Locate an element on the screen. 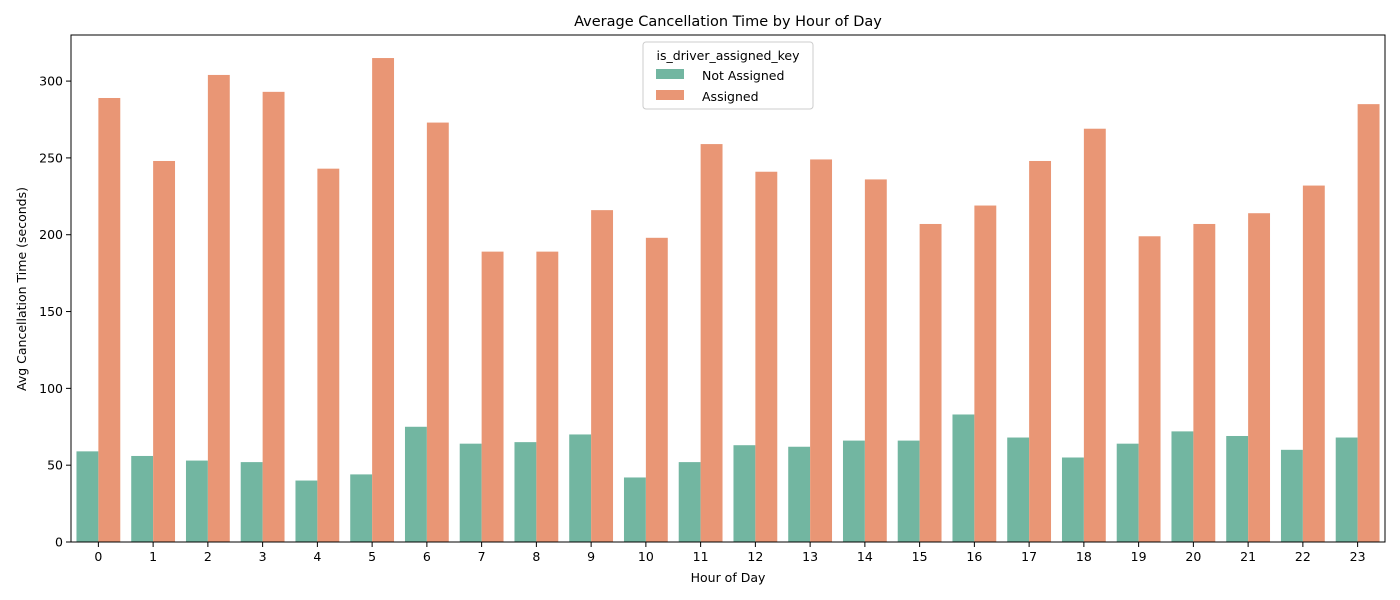 Image resolution: width=1400 pixels, height=600 pixels. legend-label-not-assigned: Not Assigned is located at coordinates (743, 75).